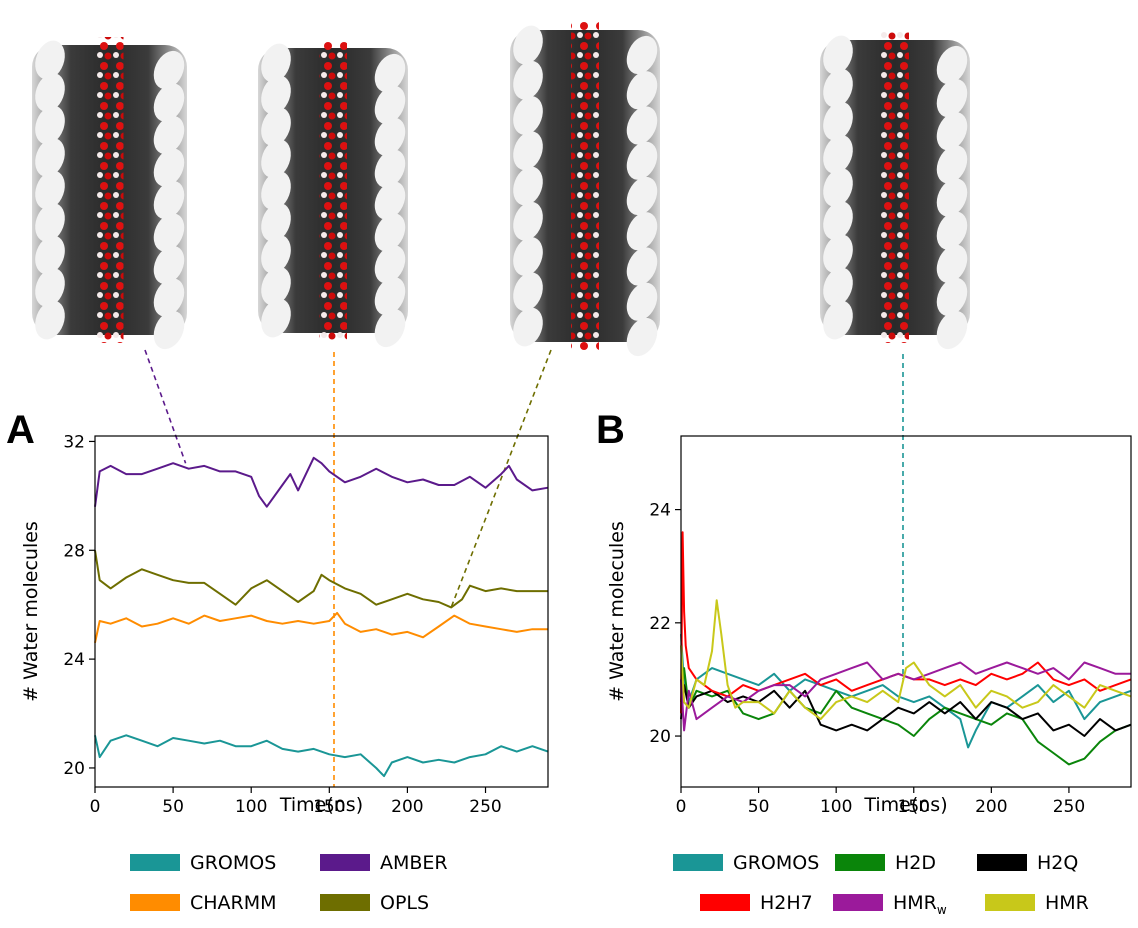  Describe the element at coordinates (233, 903) in the screenshot. I see `legend-label: CHARMM` at that location.